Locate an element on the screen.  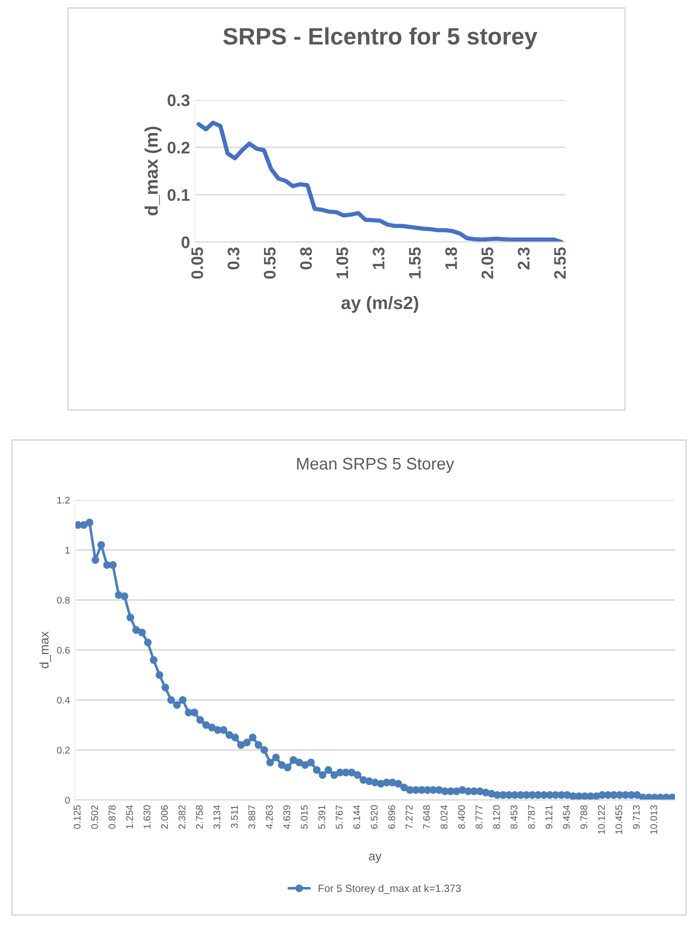
x-tick-label: 10.013 is located at coordinates (654, 819).